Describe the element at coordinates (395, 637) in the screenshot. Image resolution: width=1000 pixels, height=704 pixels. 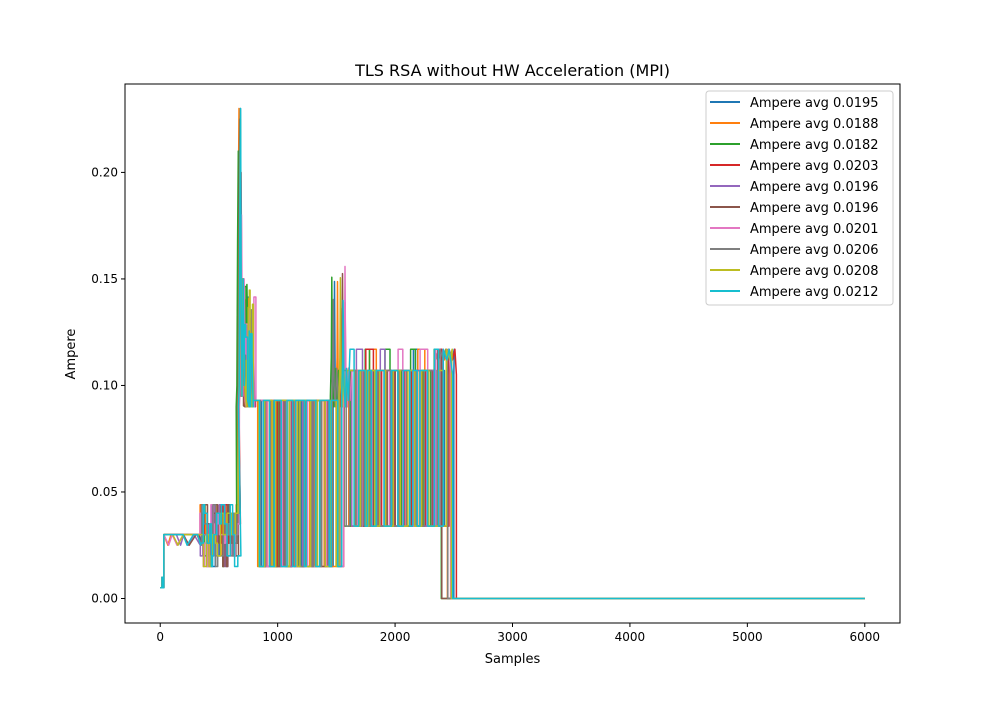
I see `x-tick-label: 2000` at that location.